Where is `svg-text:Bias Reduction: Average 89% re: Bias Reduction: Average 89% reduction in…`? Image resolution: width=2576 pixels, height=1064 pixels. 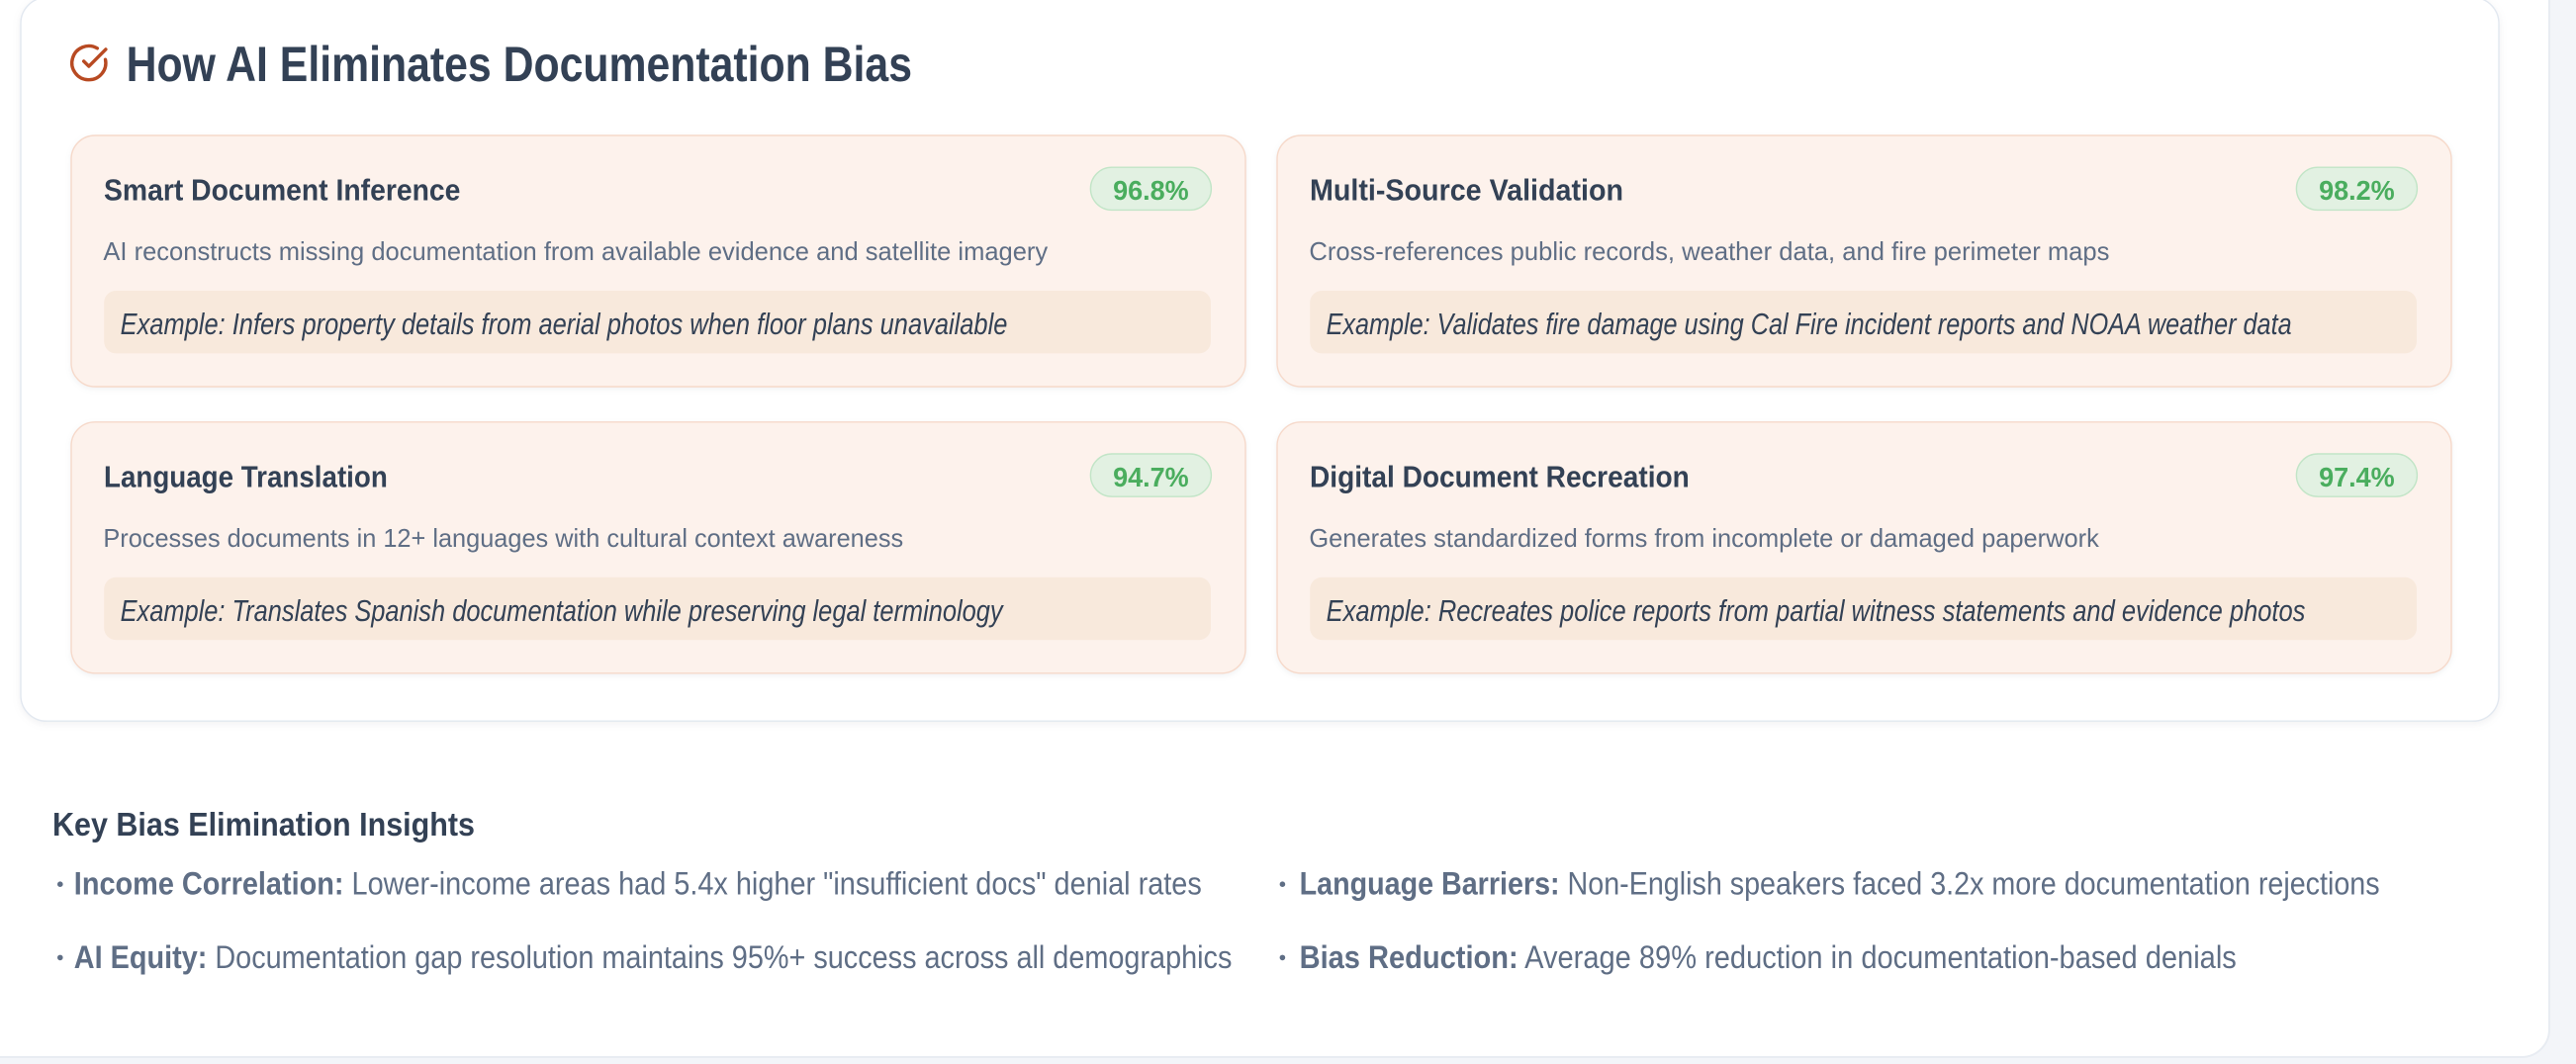
svg-text:Bias Reduction: Average 89% re: Bias Reduction: Average 89% reduction in… is located at coordinates (1768, 957).